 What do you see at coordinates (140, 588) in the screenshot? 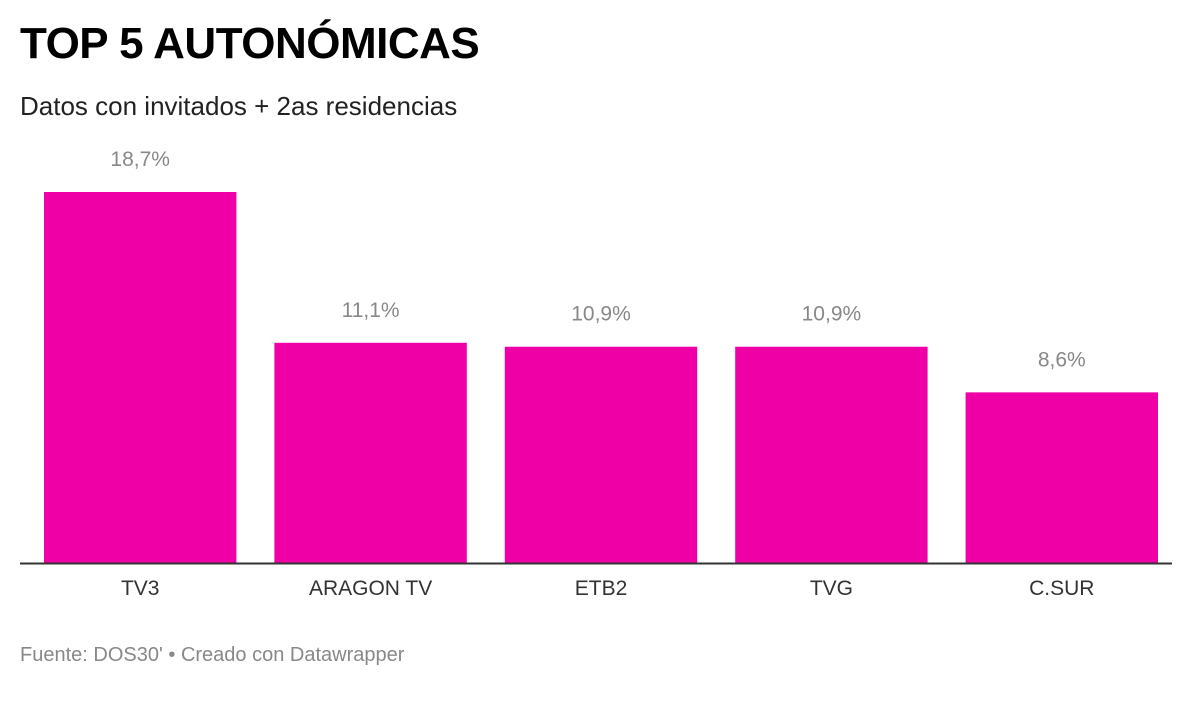
I see `category-label-tv3: TV3` at bounding box center [140, 588].